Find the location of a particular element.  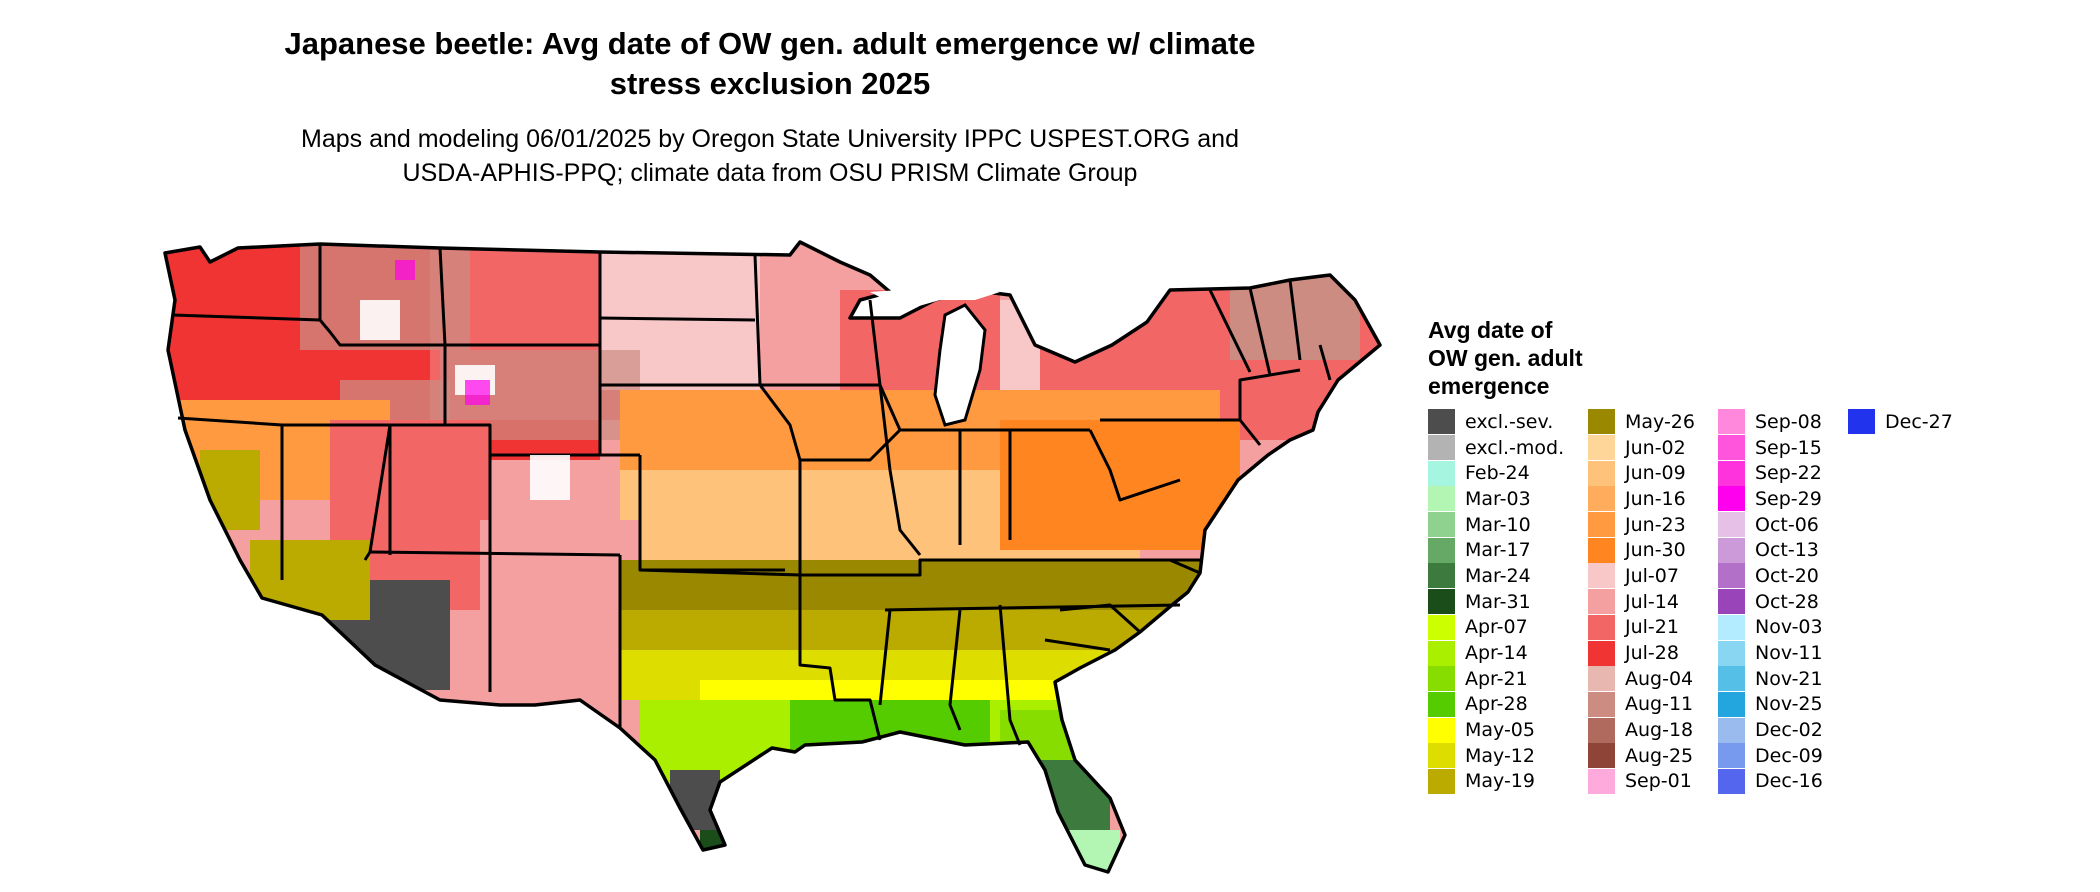

legend-item: Feb-24 is located at coordinates (1508, 473).